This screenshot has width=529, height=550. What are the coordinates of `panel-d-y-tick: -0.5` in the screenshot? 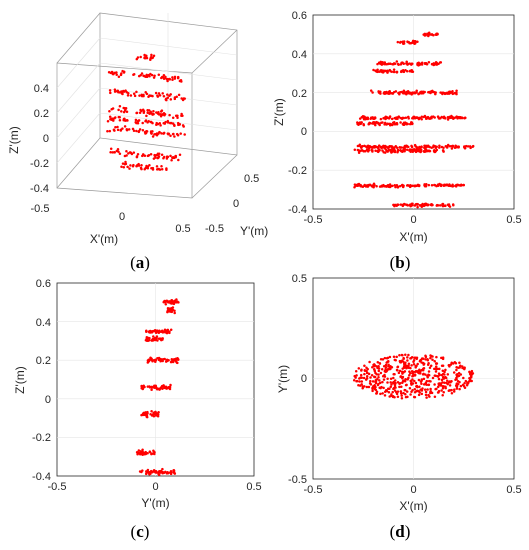 It's located at (297, 480).